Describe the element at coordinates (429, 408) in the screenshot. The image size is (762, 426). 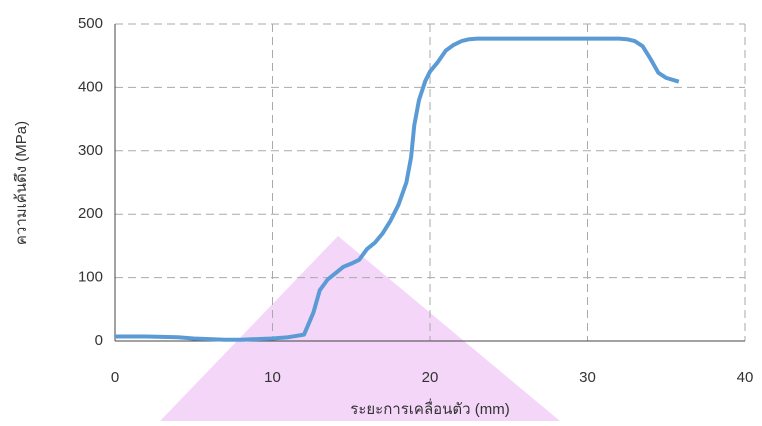
I see `x-axis-label: ระยะการเคลื่อนตัว (mm)` at that location.